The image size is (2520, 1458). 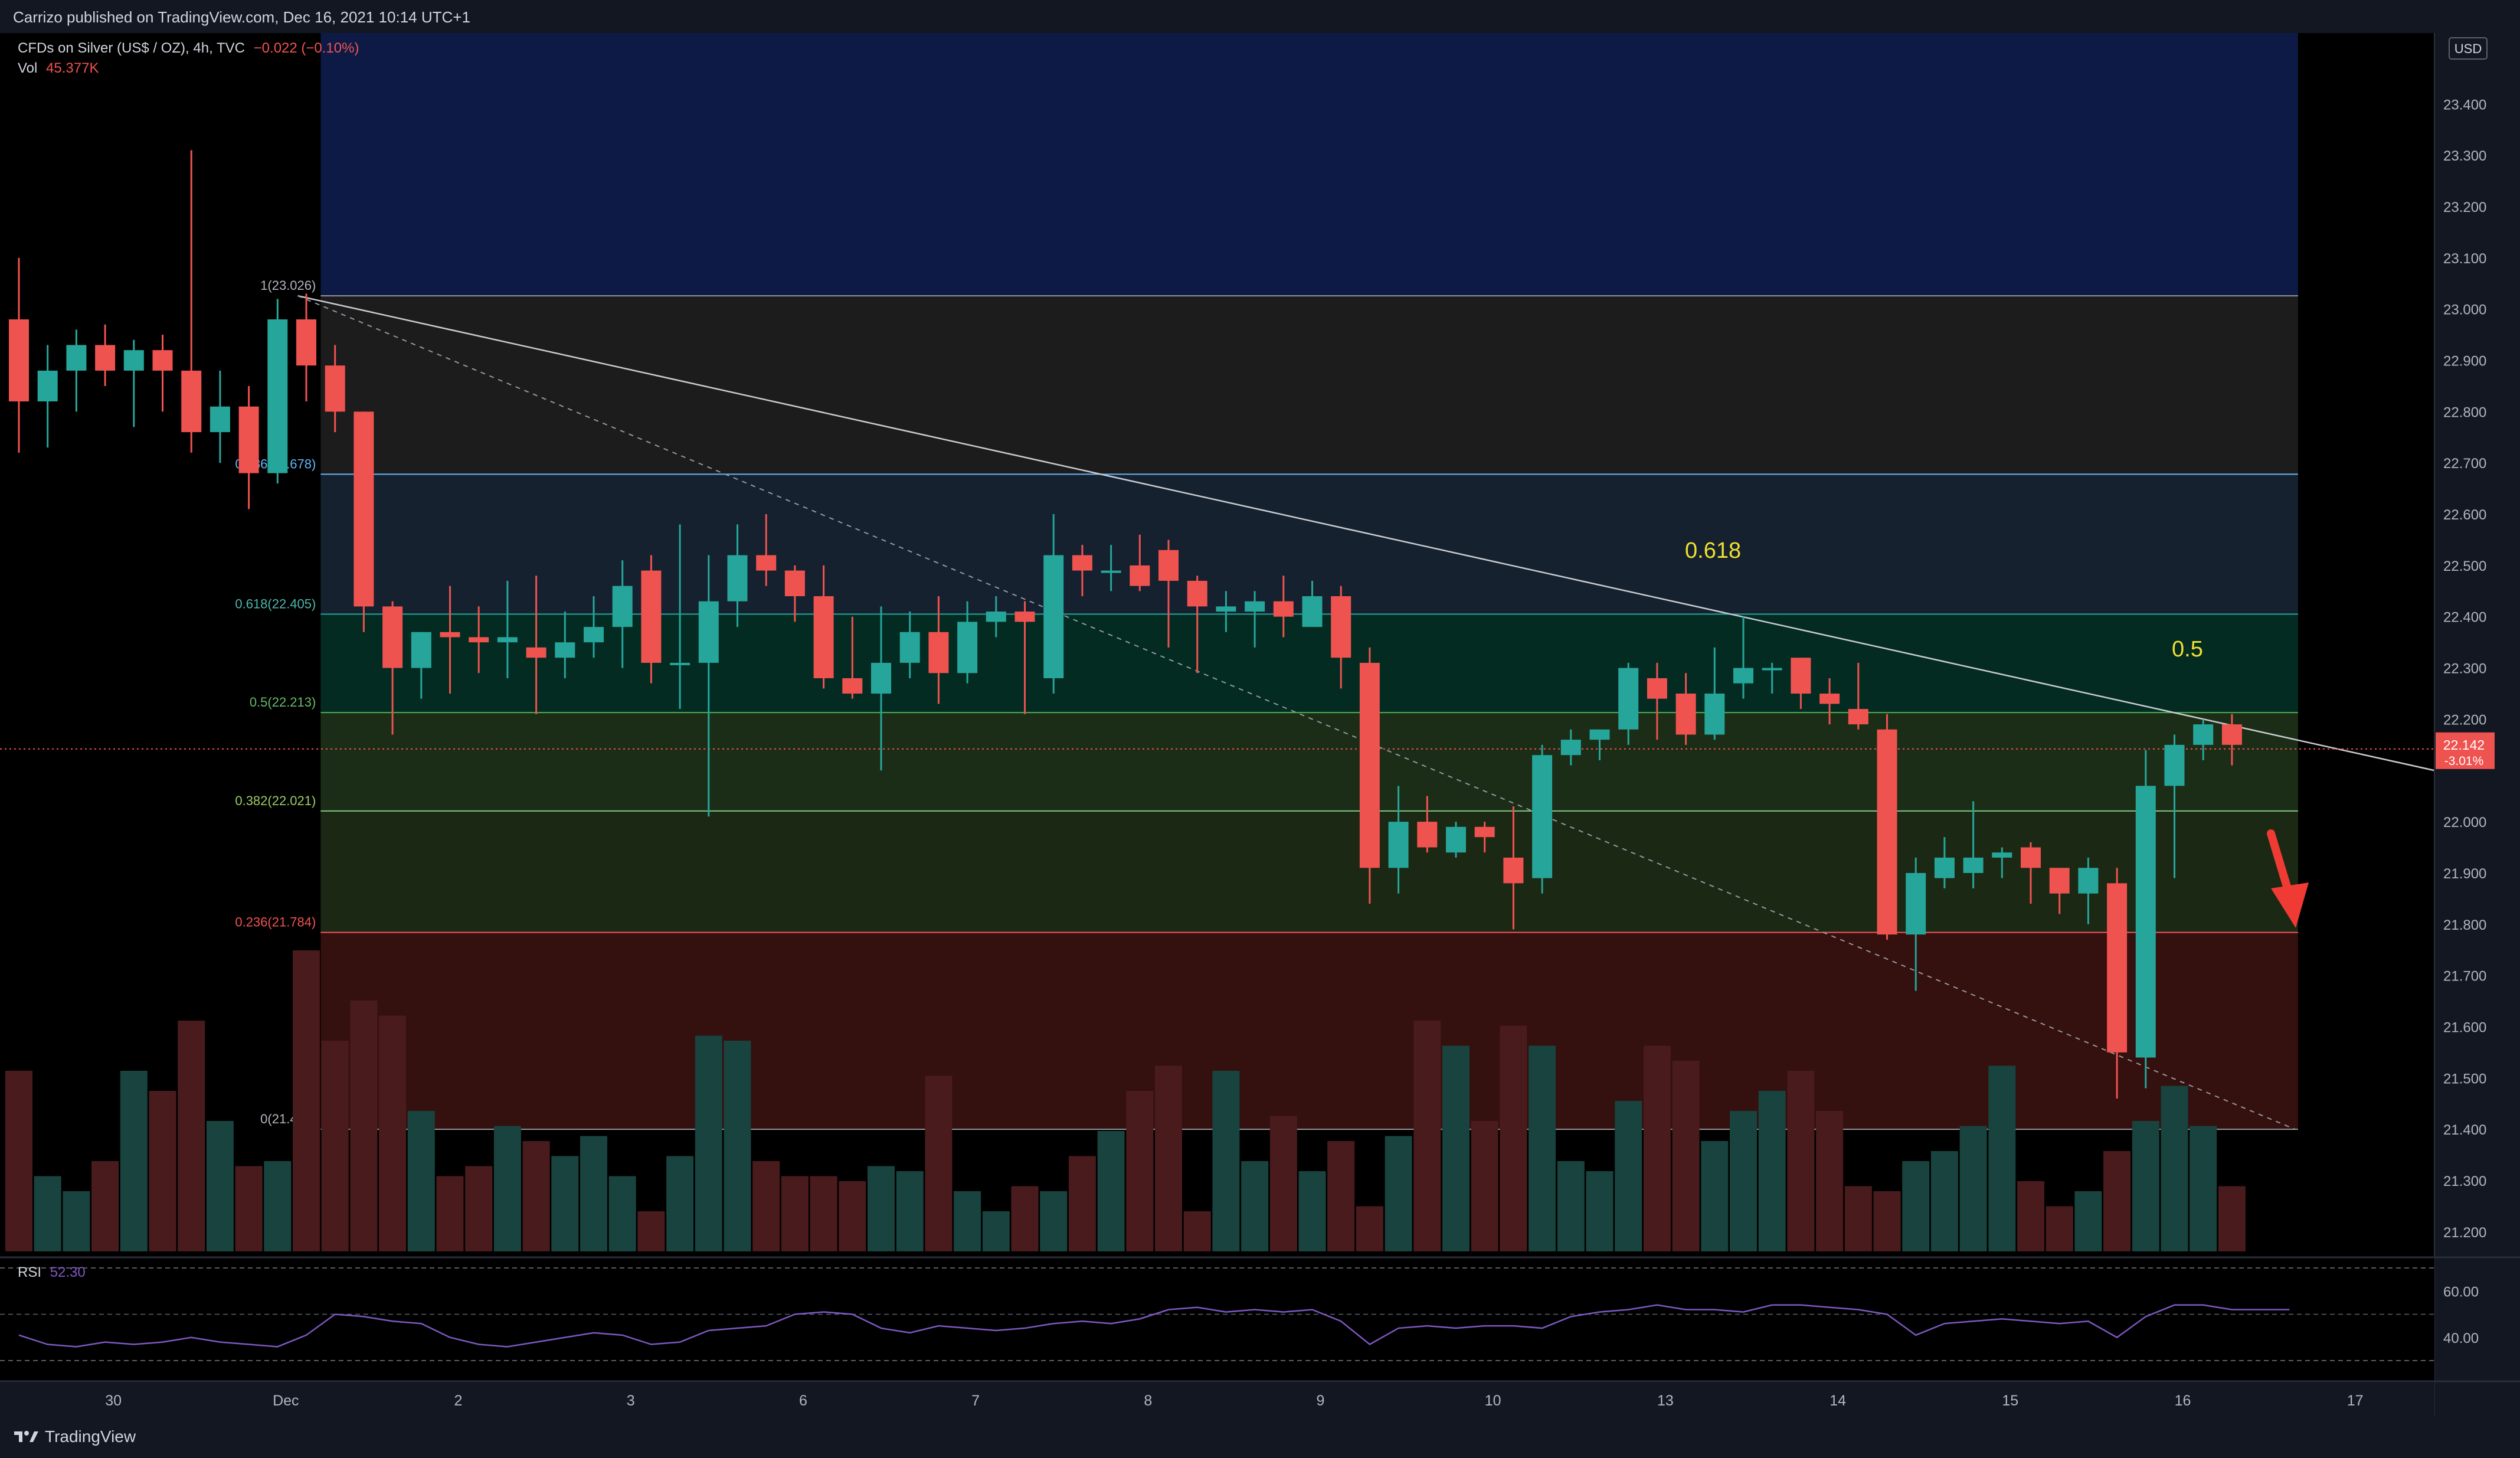 I want to click on annotation-05: 0.5, so click(x=2187, y=649).